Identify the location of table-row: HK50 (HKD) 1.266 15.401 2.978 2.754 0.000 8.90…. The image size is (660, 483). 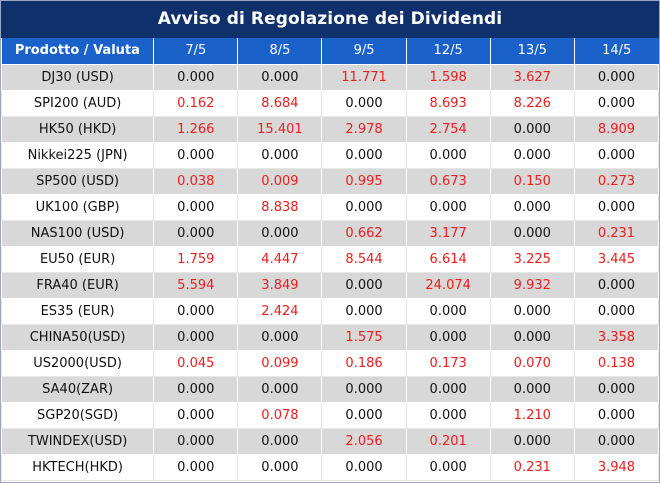
(330, 129).